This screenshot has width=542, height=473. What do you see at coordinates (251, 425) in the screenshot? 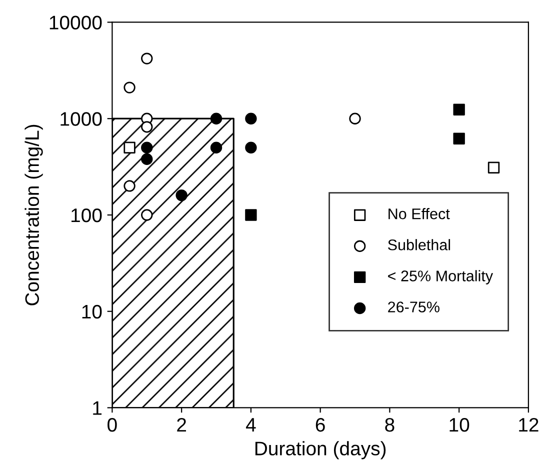
I see `x-tick-label: 4` at bounding box center [251, 425].